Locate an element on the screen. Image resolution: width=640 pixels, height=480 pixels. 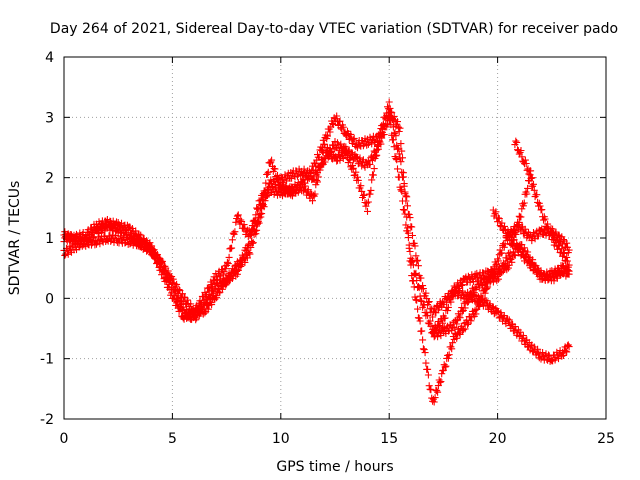
x-tick-label: 15 is located at coordinates (389, 439).